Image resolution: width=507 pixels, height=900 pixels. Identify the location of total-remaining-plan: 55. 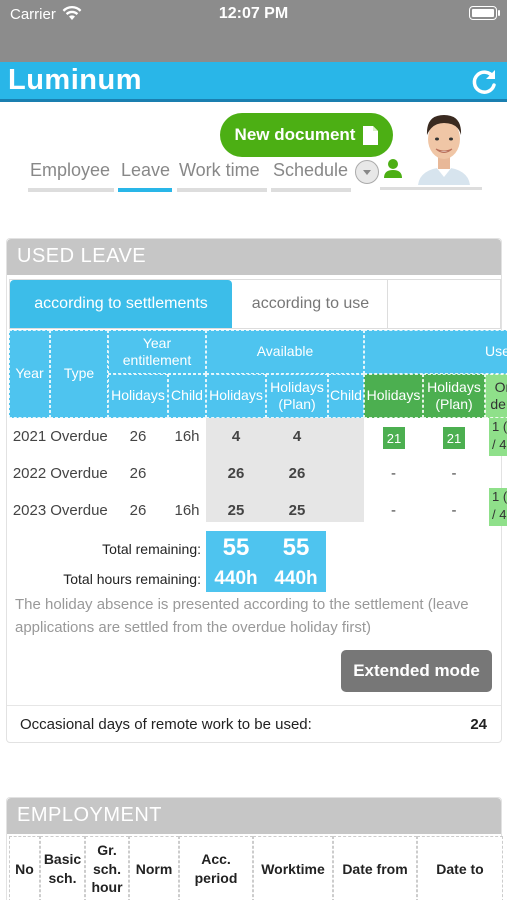
(296, 547).